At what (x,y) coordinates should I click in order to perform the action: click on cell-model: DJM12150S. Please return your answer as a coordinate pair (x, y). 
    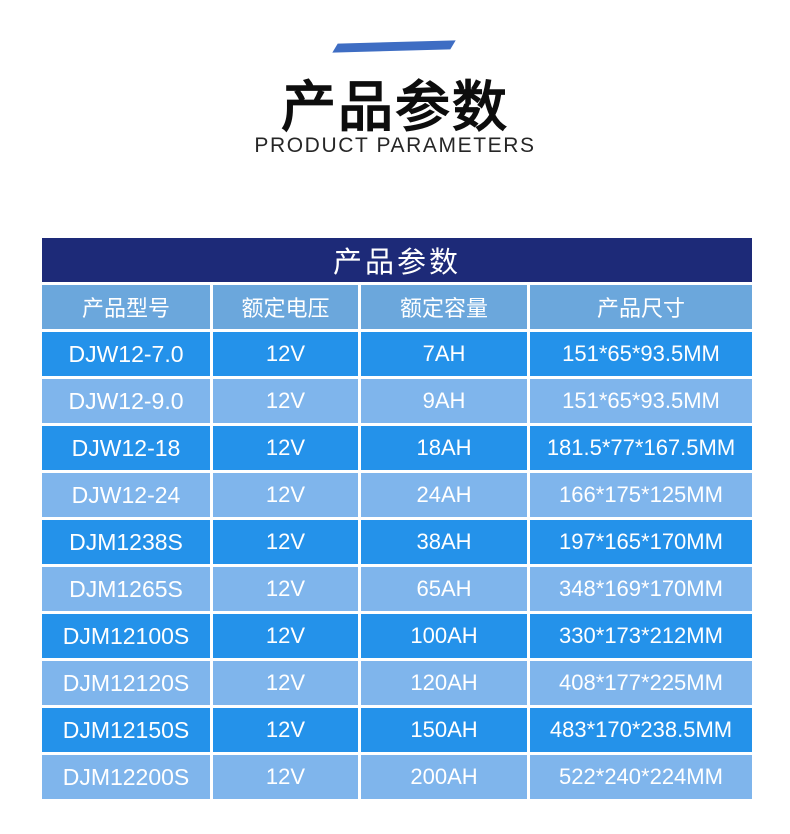
    Looking at the image, I should click on (126, 730).